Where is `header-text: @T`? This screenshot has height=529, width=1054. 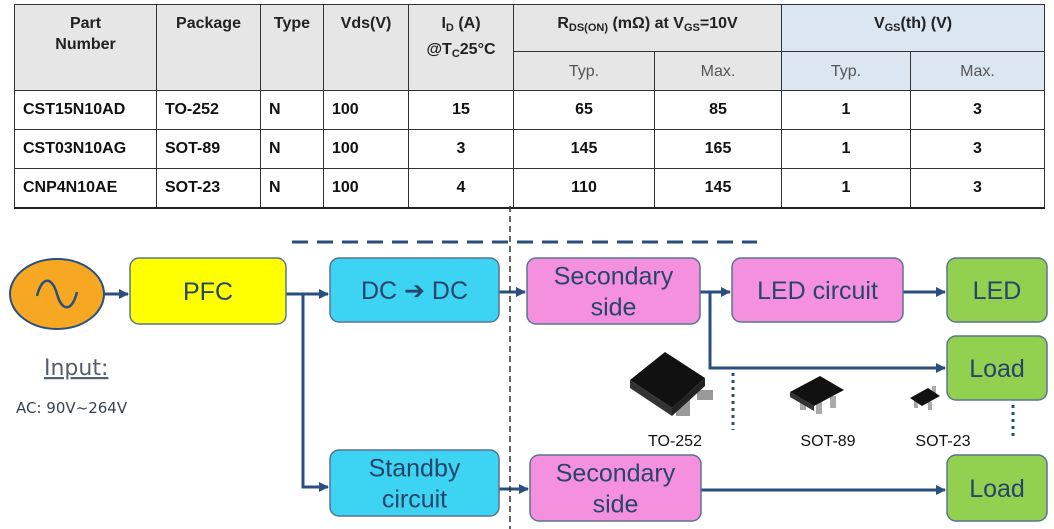 header-text: @T is located at coordinates (439, 49).